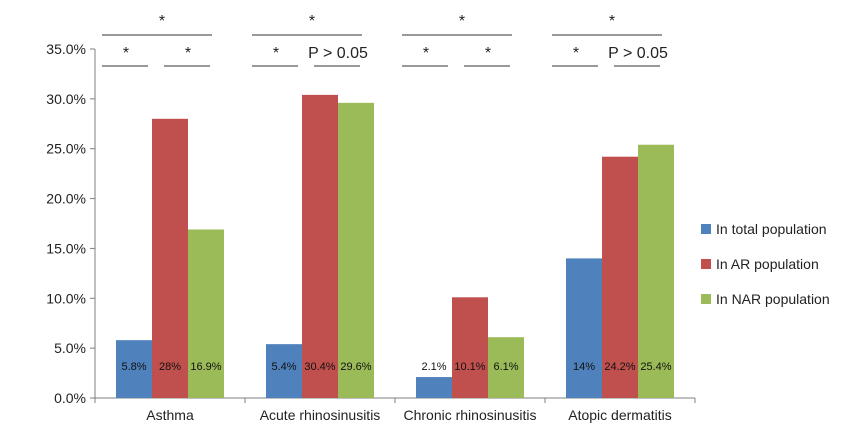 Image resolution: width=845 pixels, height=427 pixels. I want to click on bar-data-label: 2.1%, so click(433, 367).